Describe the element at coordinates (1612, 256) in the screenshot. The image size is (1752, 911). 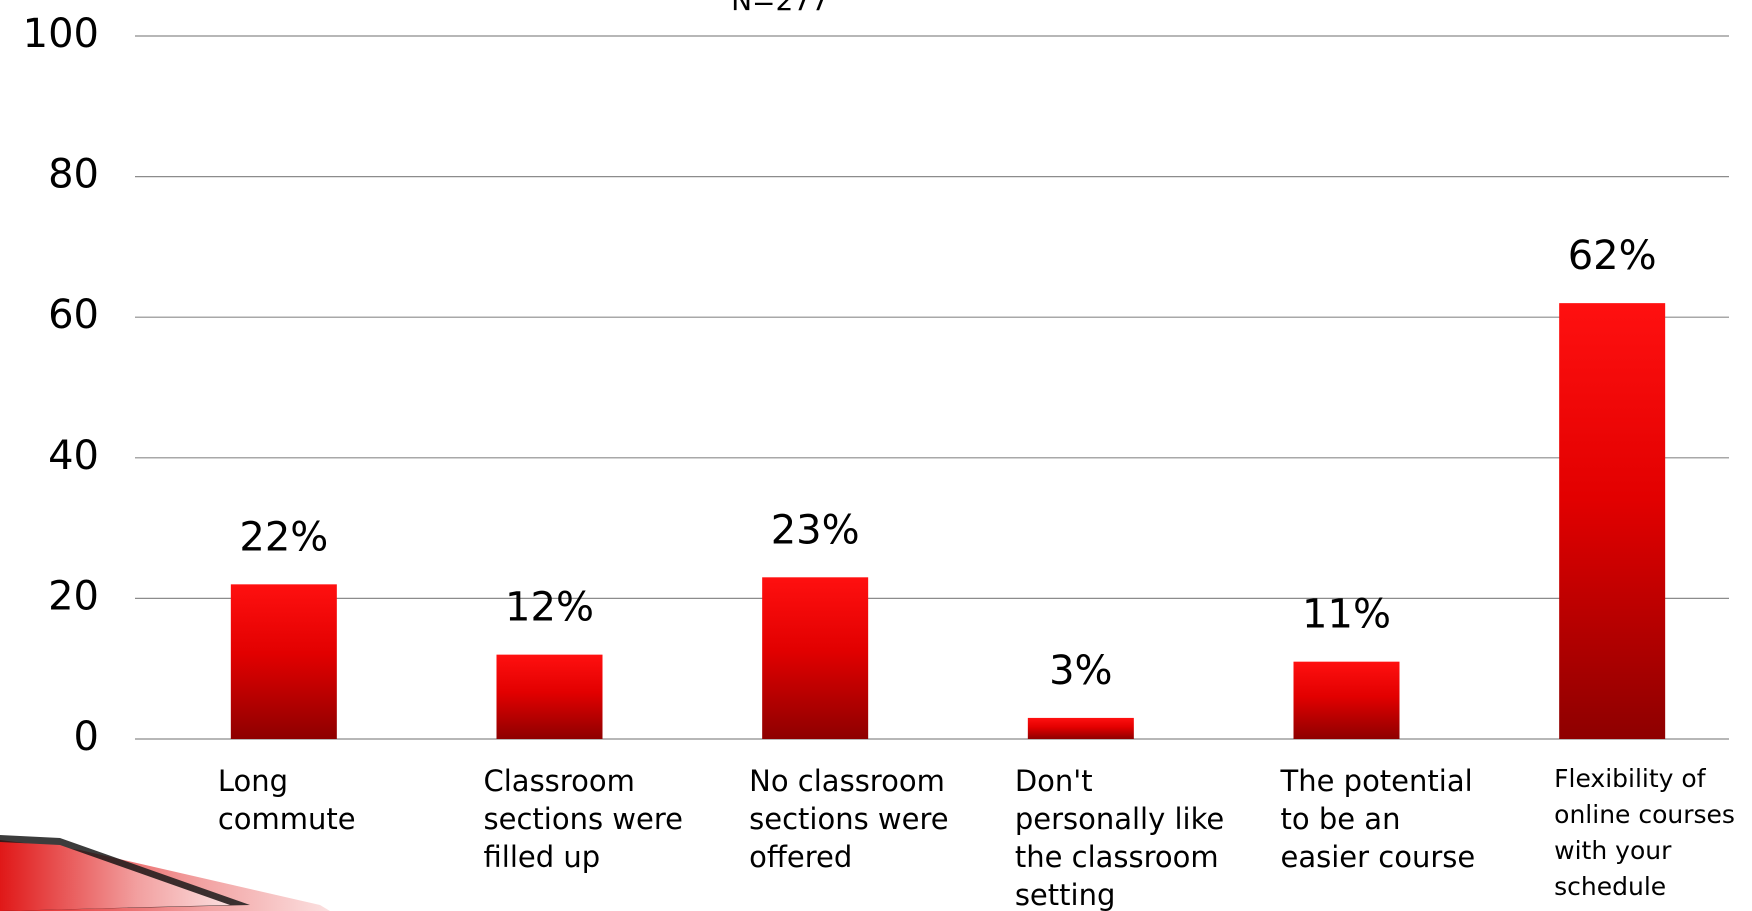
I see `value-label: 62%` at that location.